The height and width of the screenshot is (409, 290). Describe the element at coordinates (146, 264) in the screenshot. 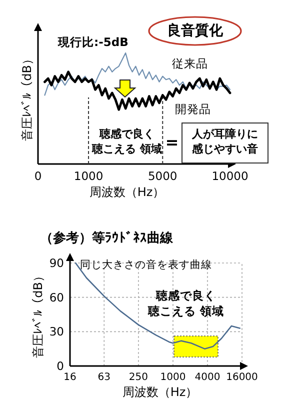

I see `annotation: 同じ大きさの音を表す曲線` at that location.